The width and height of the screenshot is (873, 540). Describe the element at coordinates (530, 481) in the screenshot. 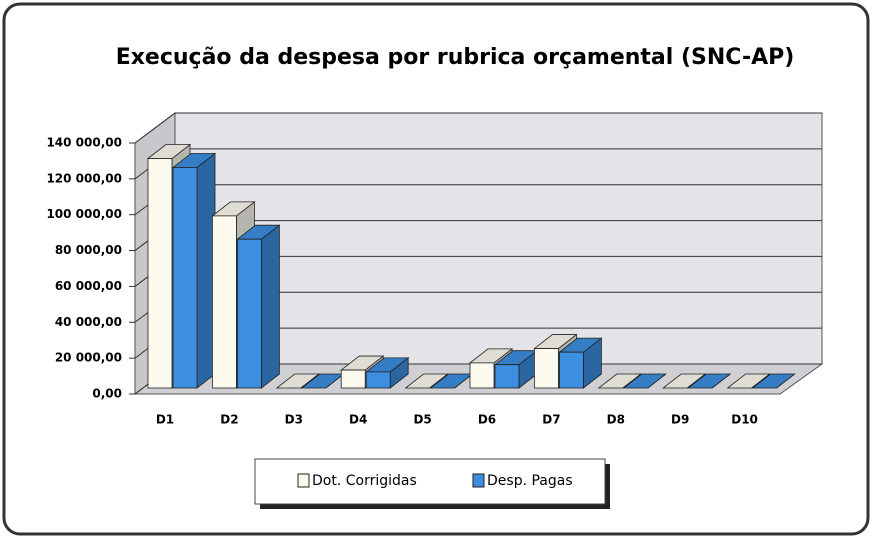

I see `legend-label: Desp. Pagas` at that location.